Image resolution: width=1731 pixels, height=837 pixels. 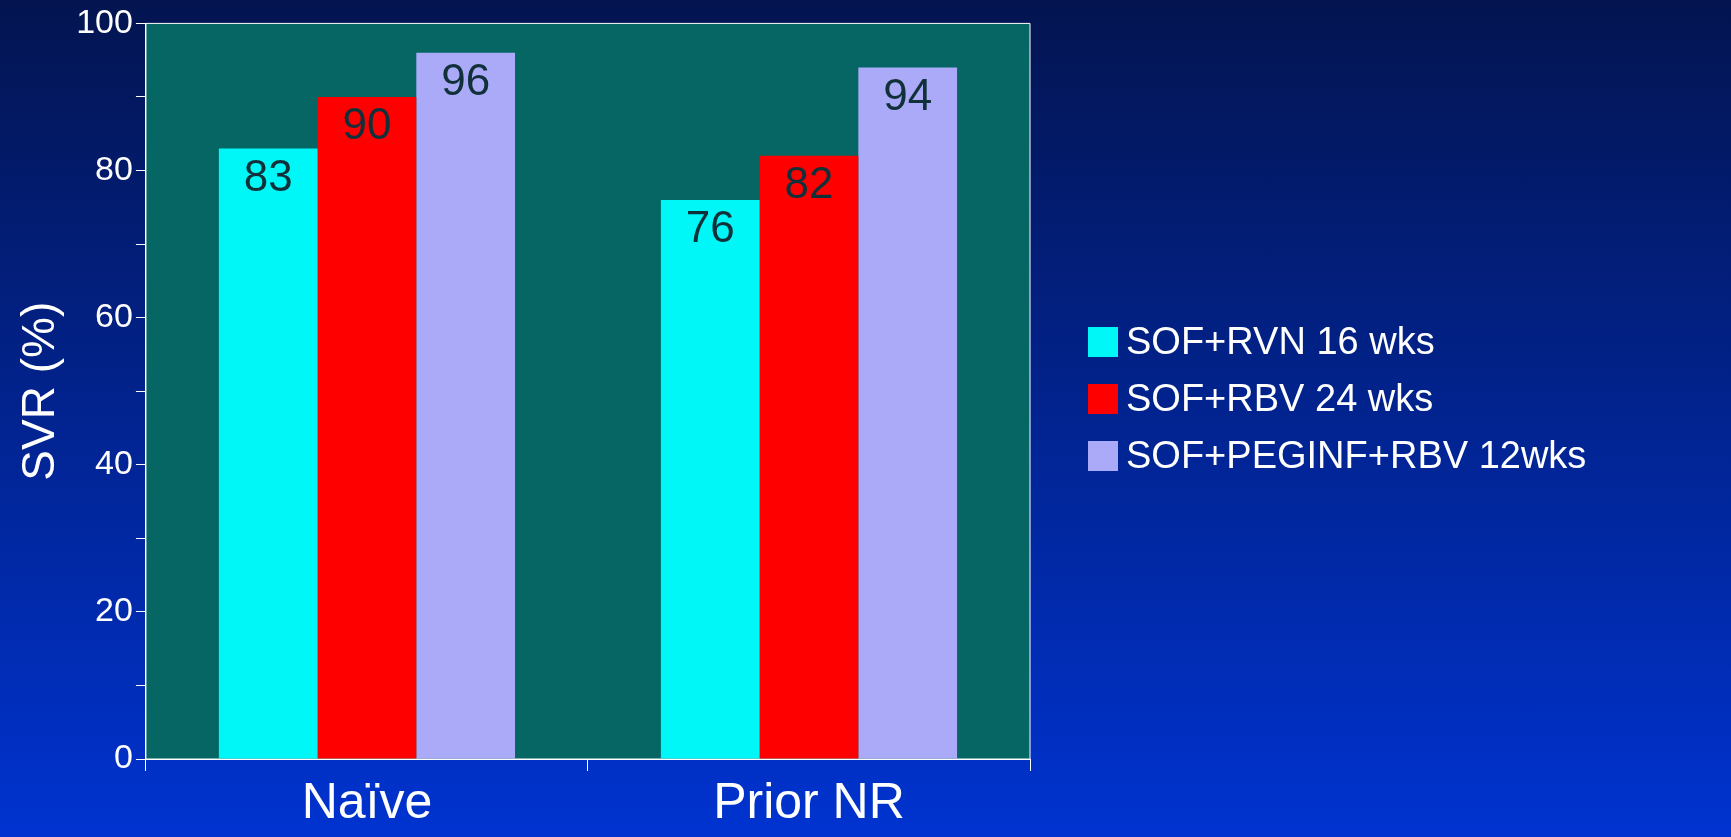 I want to click on data-label: 90, so click(x=367, y=124).